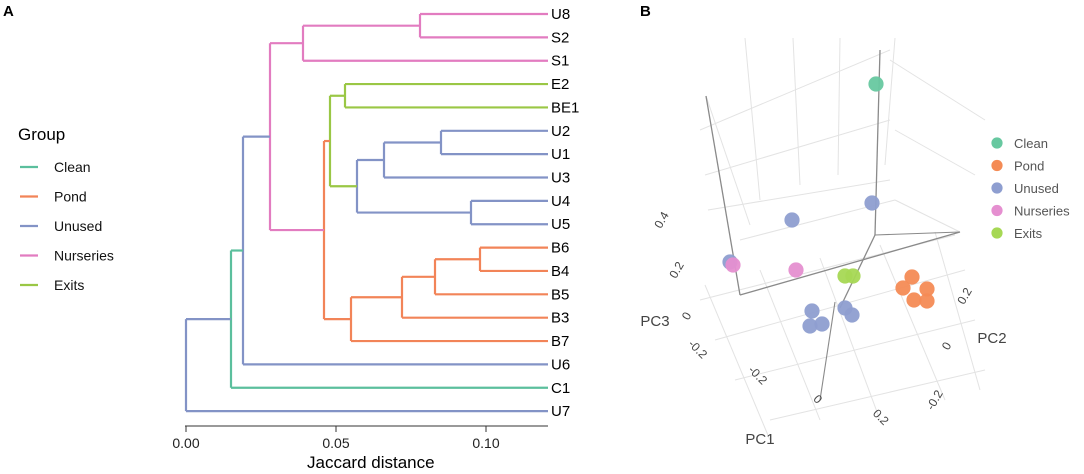 The image size is (1084, 474). Describe the element at coordinates (560, 178) in the screenshot. I see `leaf-label-u3: U3` at that location.